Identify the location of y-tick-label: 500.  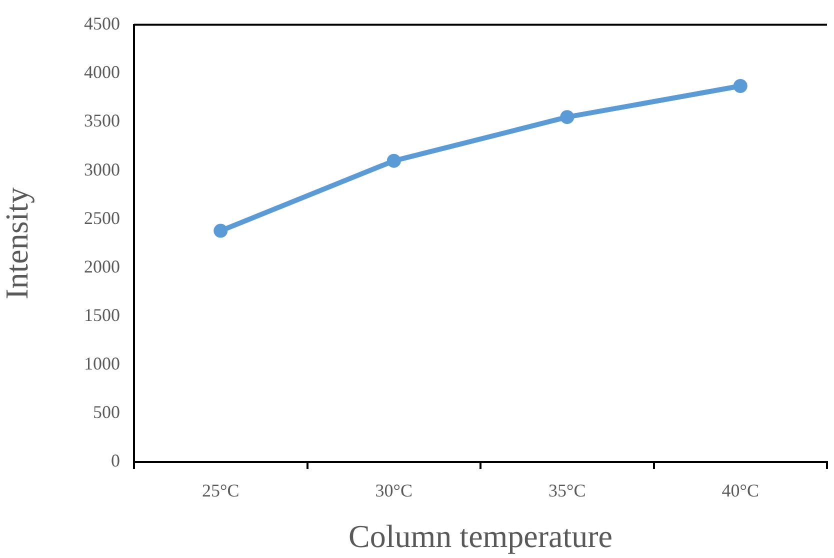
(106, 412).